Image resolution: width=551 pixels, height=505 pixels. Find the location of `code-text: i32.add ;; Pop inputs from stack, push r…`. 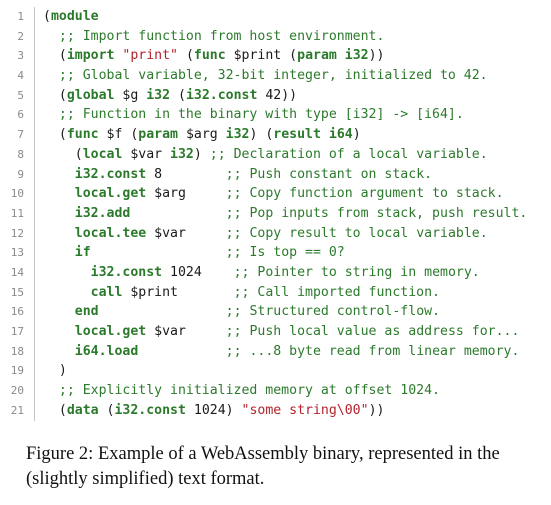

code-text: i32.add ;; Pop inputs from stack, push r… is located at coordinates (285, 214).